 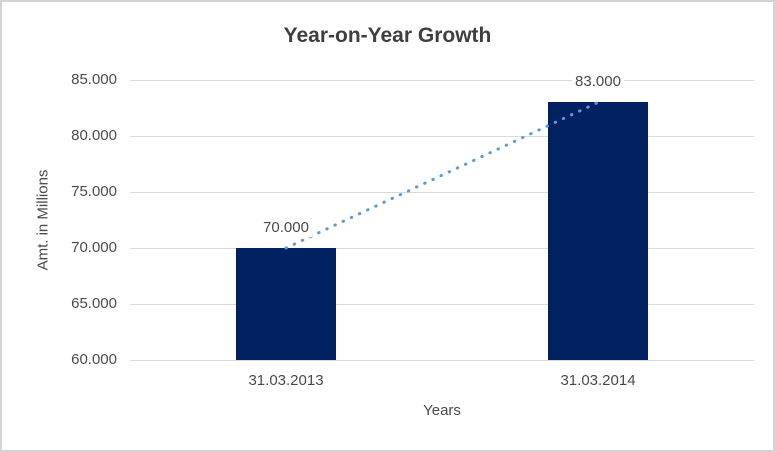 What do you see at coordinates (598, 231) in the screenshot?
I see `bar-31.03.2014` at bounding box center [598, 231].